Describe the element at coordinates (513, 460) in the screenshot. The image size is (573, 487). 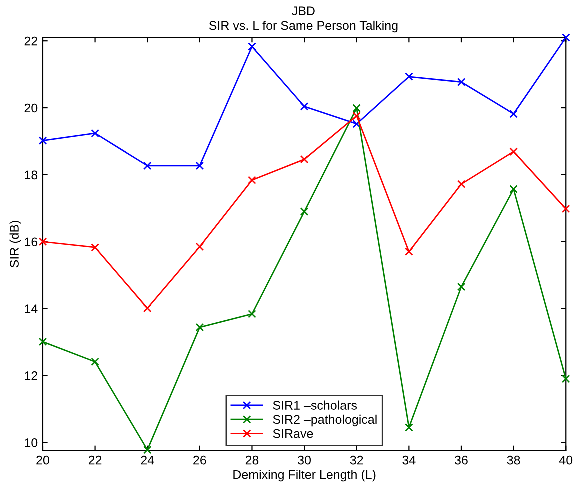
I see `x-tick-label: 38` at that location.